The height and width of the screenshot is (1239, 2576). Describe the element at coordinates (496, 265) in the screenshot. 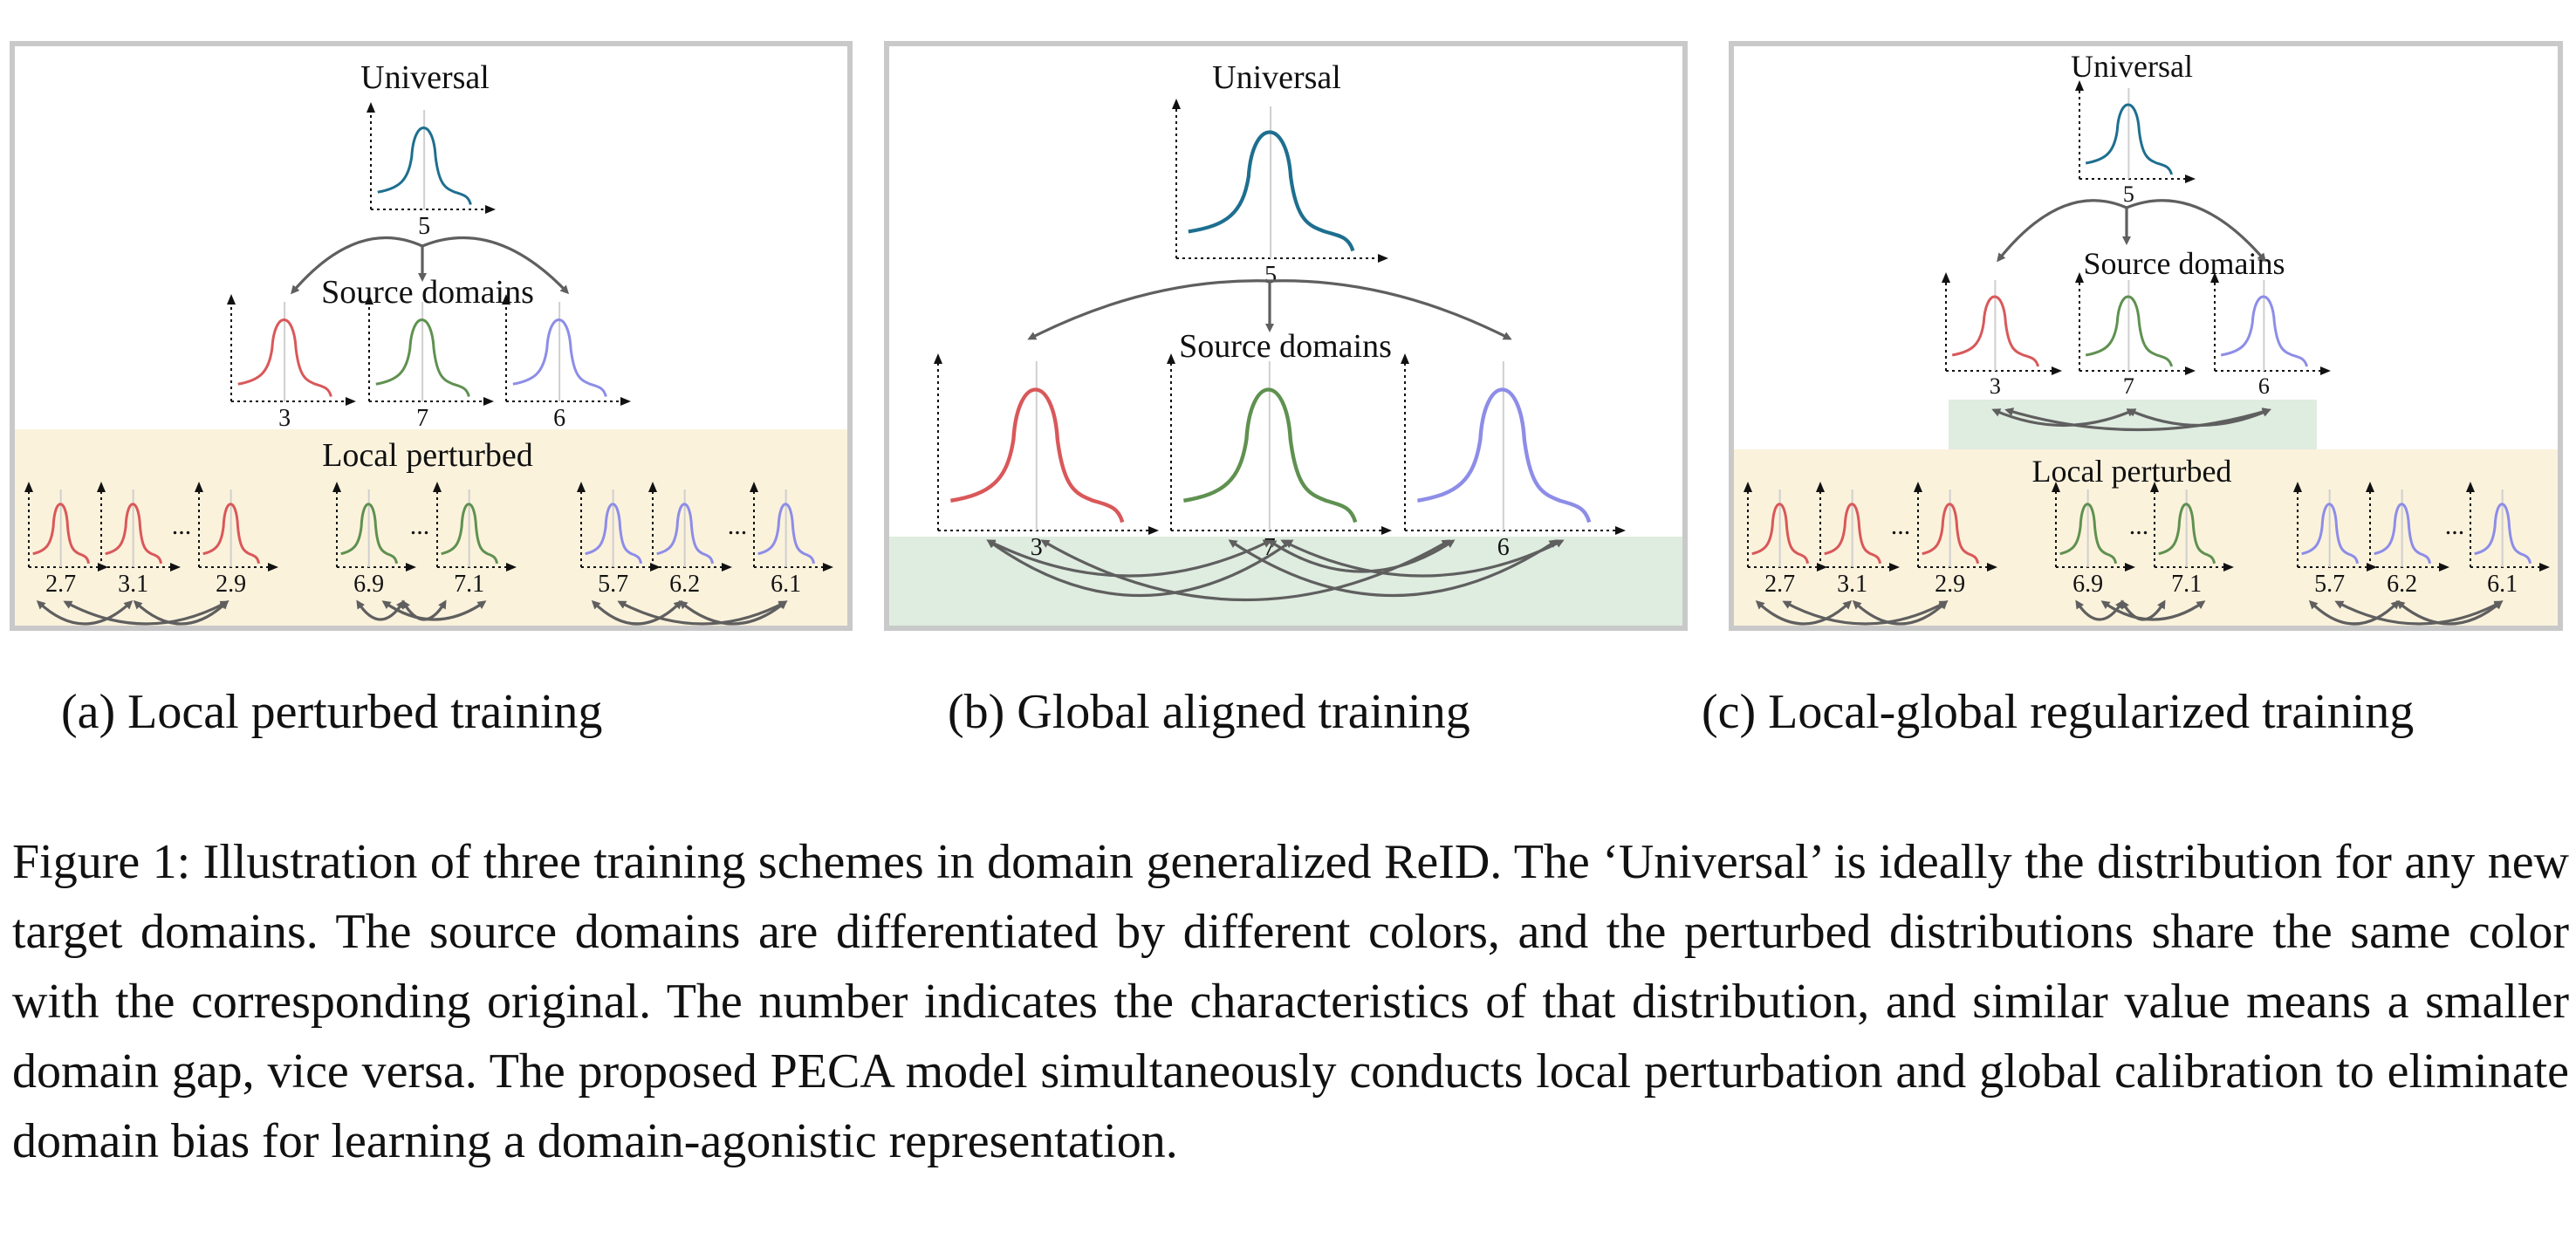

I see `panel-a-right-arrow` at that location.